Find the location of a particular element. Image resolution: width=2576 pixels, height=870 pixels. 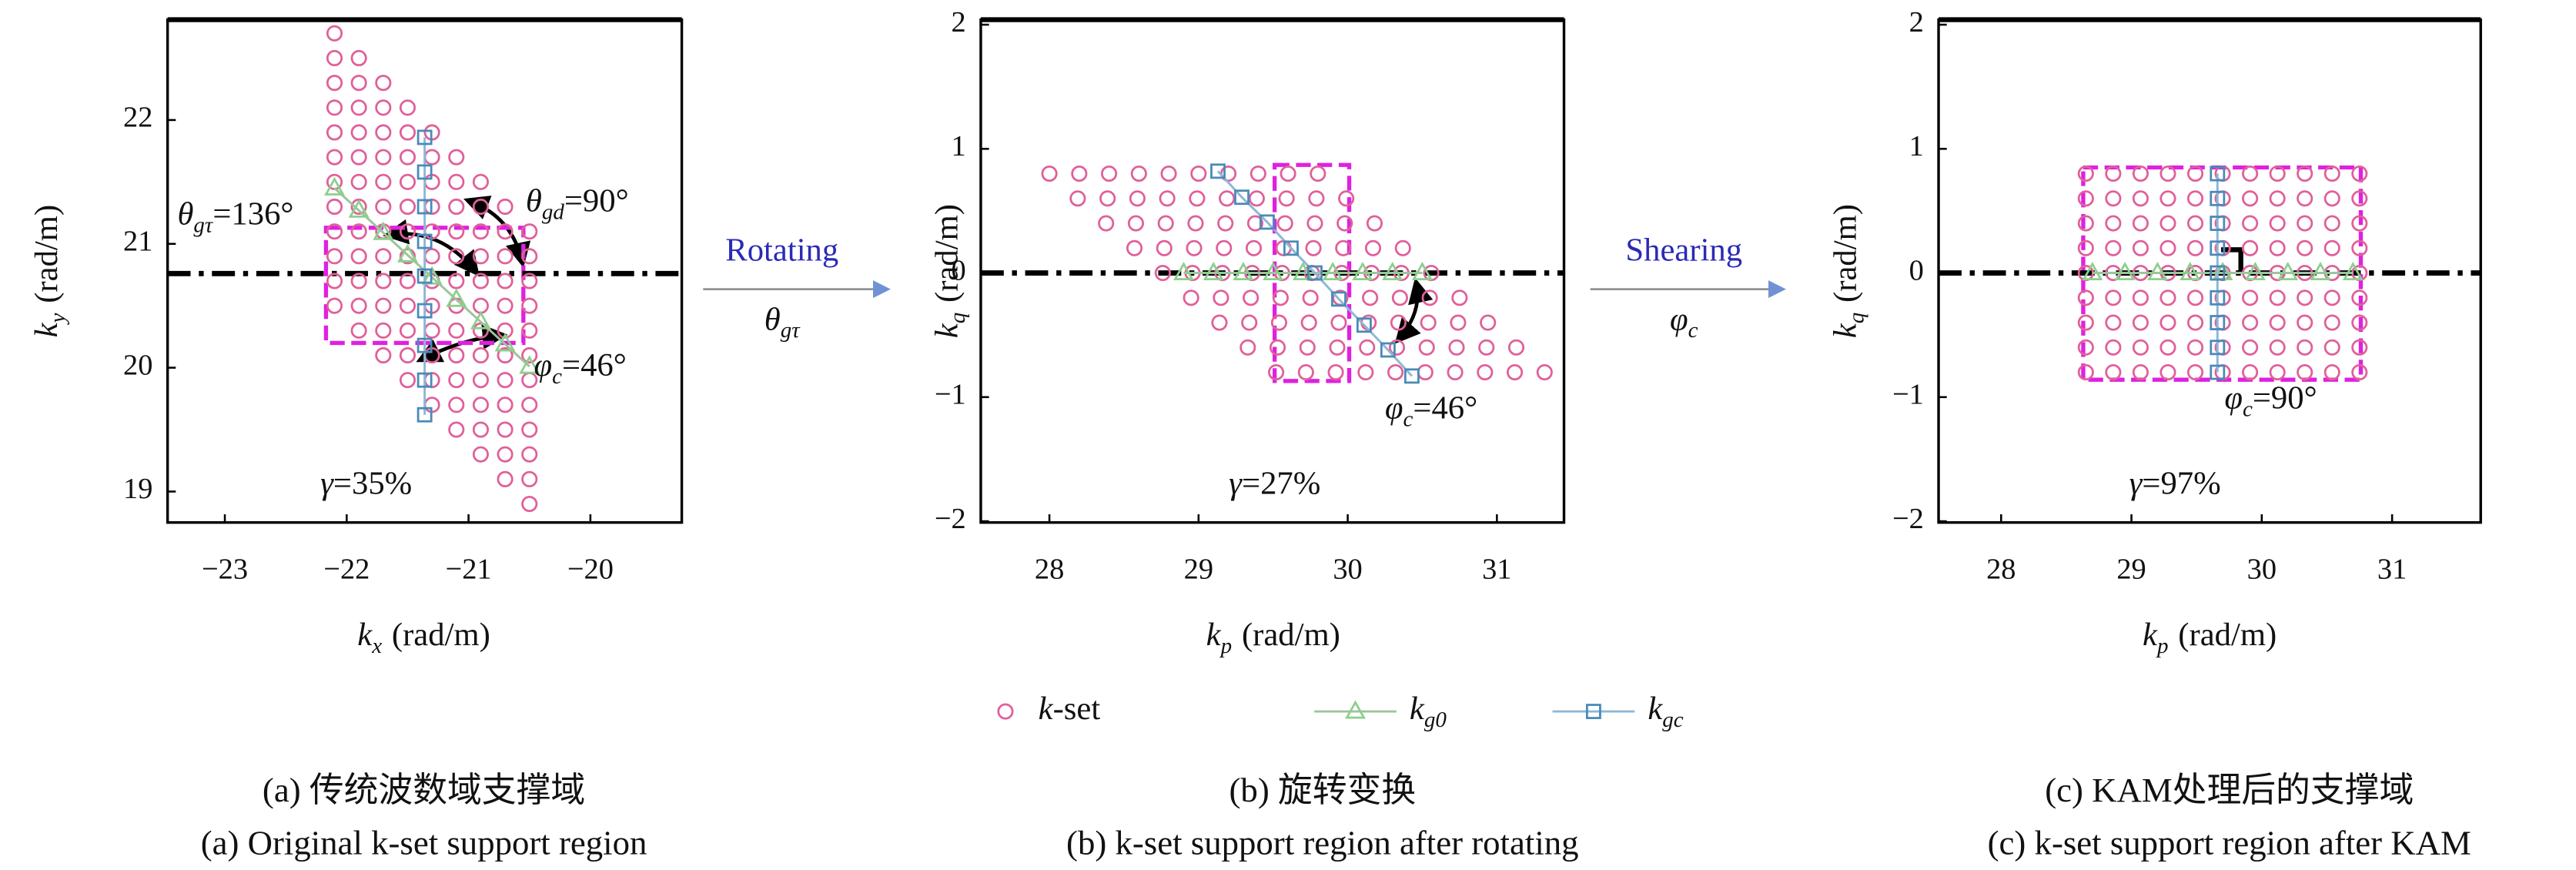

y-tick-label: 0 is located at coordinates (959, 270).